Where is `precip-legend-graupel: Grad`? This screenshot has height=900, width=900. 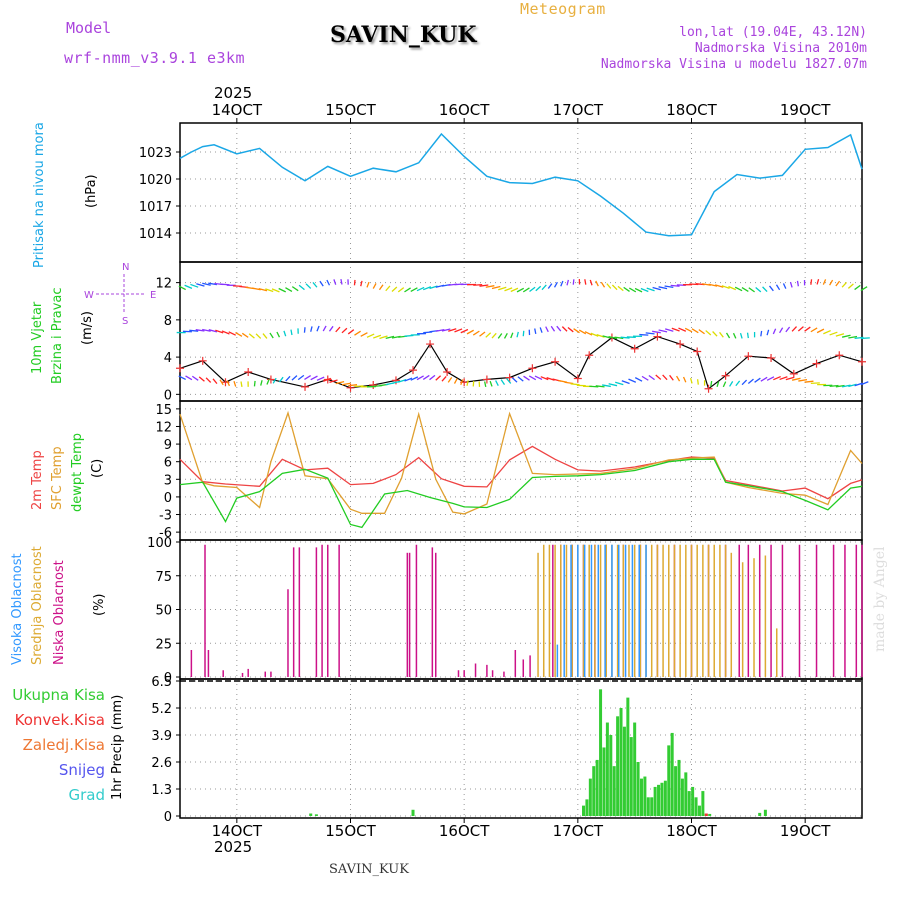 precip-legend-graupel: Grad is located at coordinates (86, 795).